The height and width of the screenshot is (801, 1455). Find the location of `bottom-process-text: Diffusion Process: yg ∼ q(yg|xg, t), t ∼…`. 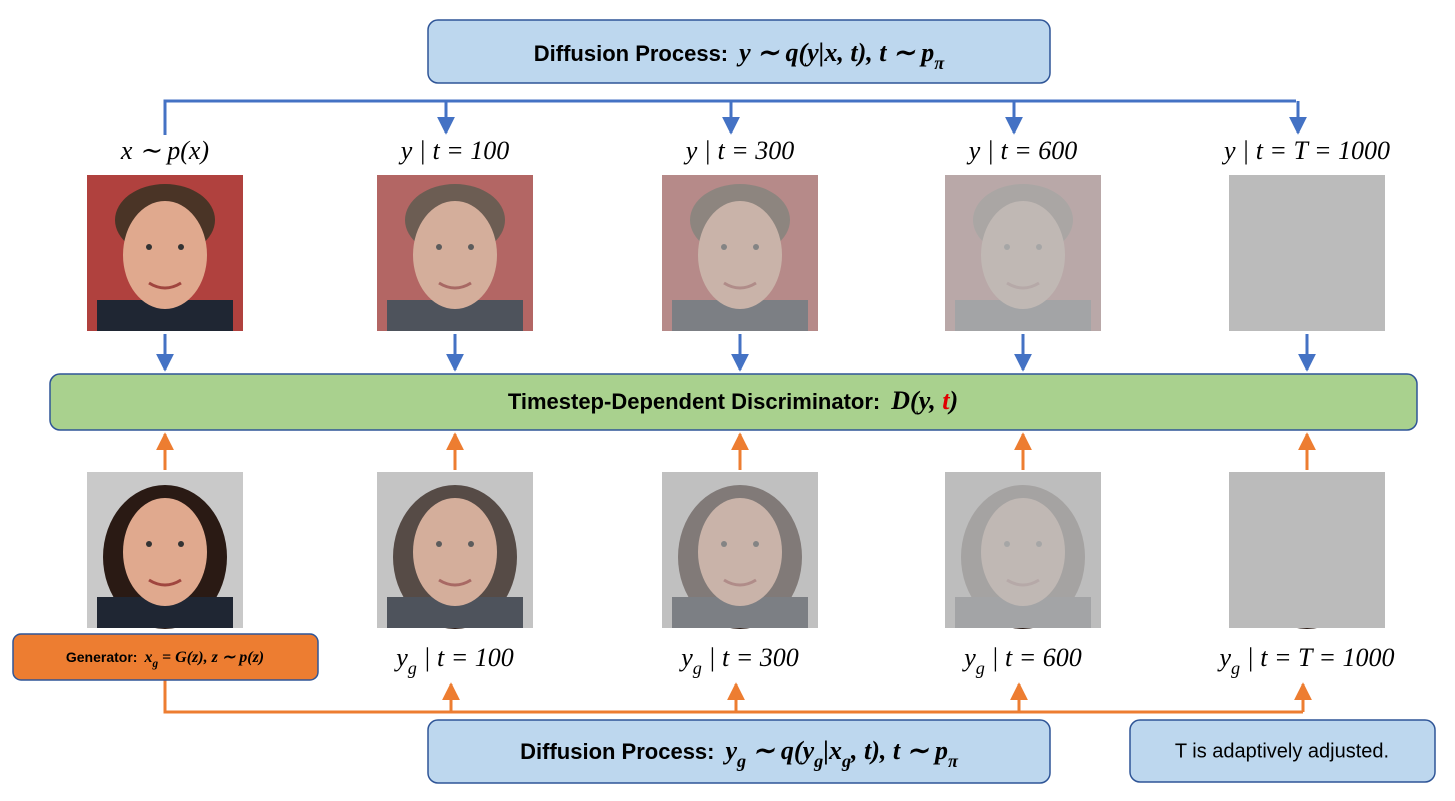

bottom-process-text: Diffusion Process: yg ∼ q(yg|xg, t), t ∼… is located at coordinates (739, 753).